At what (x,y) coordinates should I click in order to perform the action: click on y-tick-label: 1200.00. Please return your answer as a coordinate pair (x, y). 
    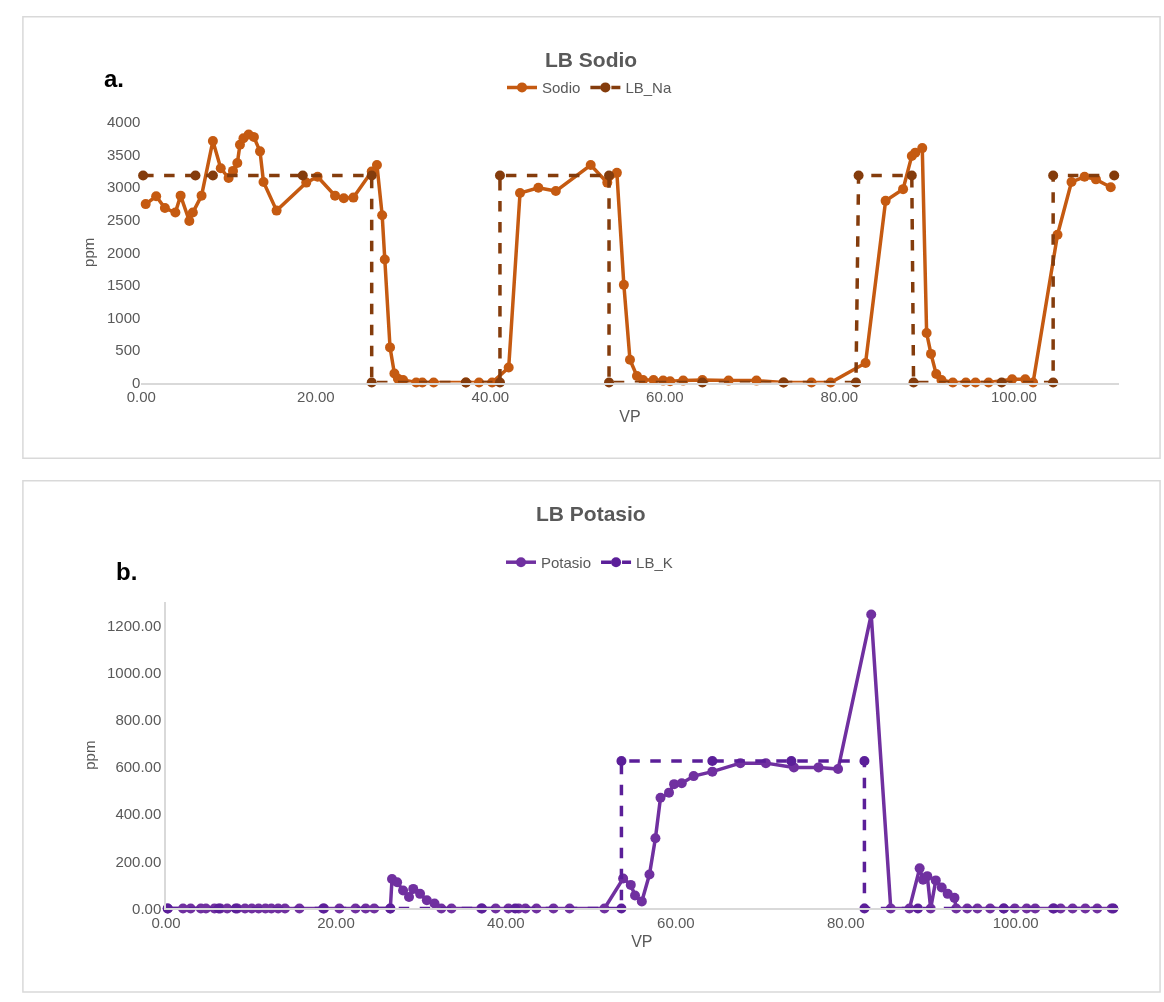
    Looking at the image, I should click on (134, 625).